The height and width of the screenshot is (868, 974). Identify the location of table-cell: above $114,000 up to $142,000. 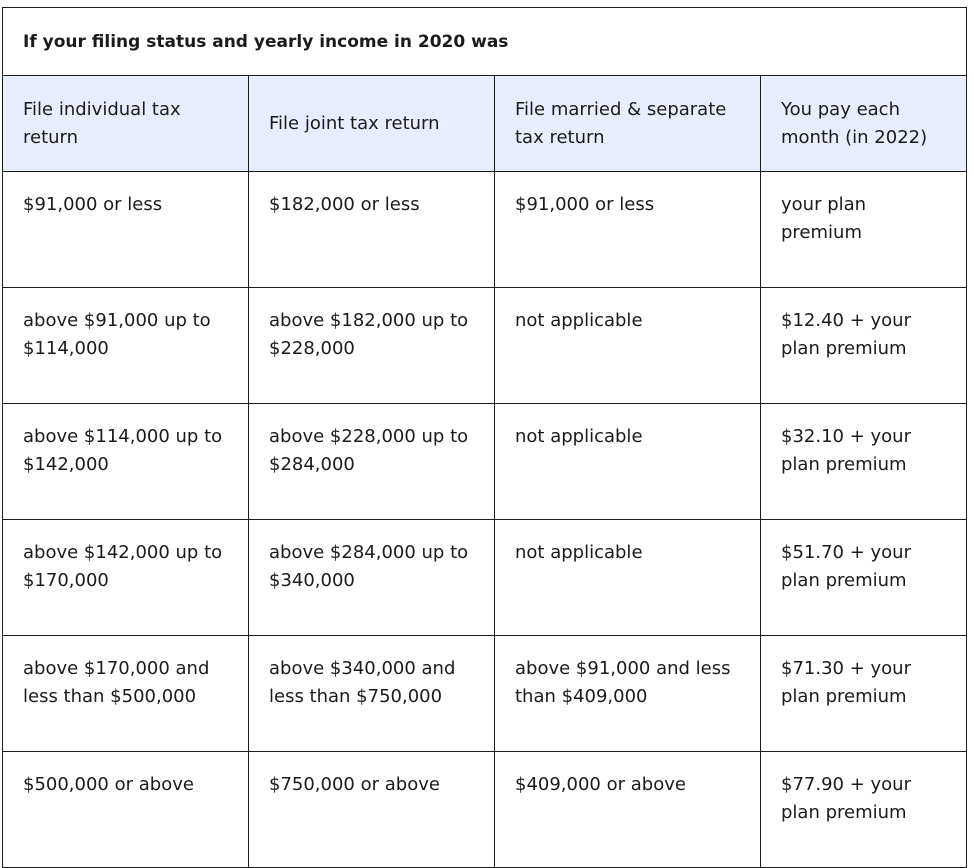
(125, 461).